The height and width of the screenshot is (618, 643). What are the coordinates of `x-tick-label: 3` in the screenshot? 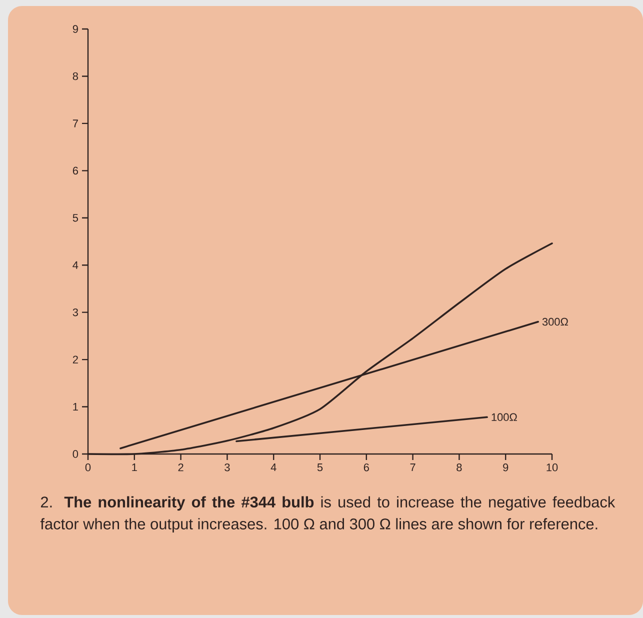 It's located at (227, 468).